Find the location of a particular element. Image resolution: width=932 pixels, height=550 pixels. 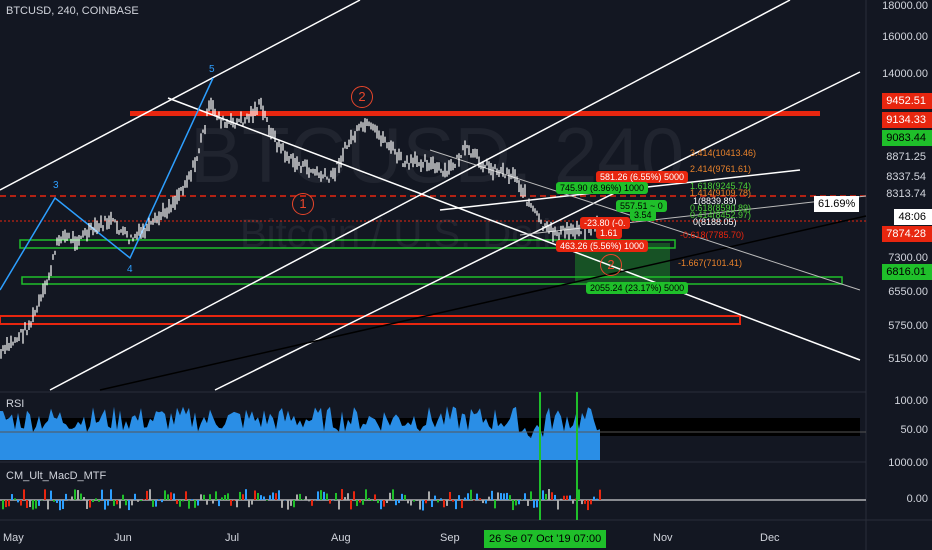

price-tick: 18000.00 is located at coordinates (905, 6).